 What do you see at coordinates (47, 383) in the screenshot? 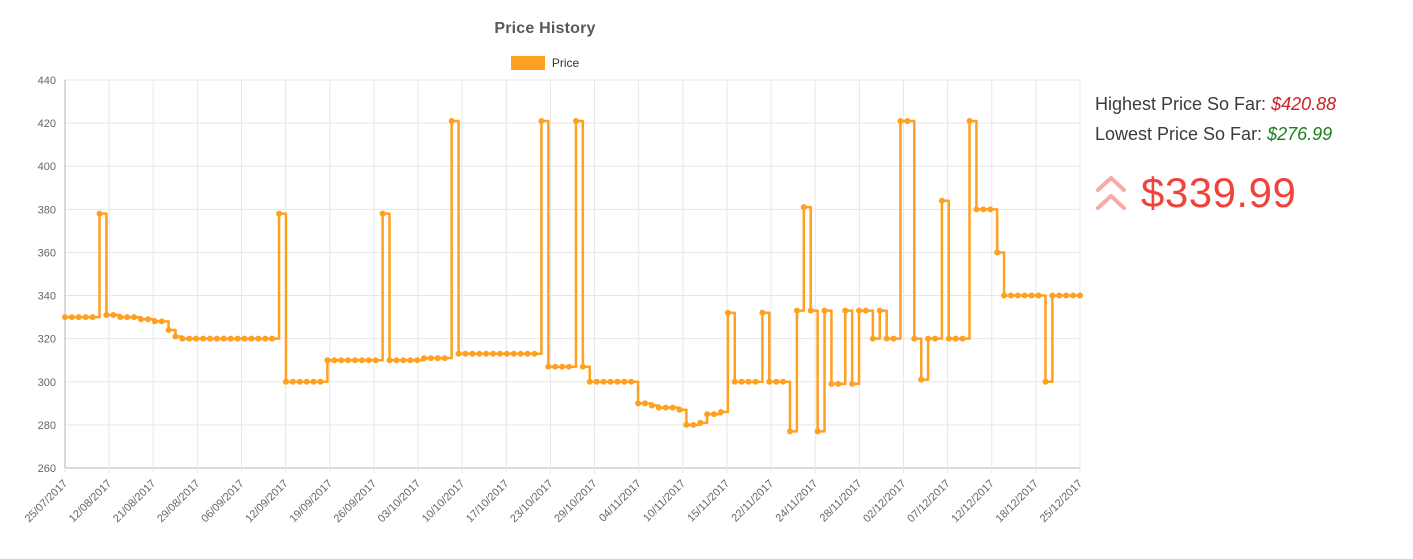
I see `svg-text: 300` at bounding box center [47, 383].